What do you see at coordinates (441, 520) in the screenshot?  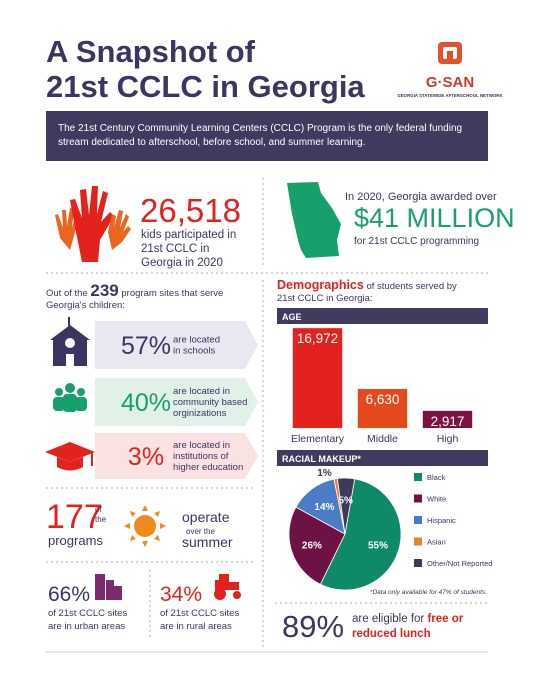 I see `legend-label: Hispanic` at bounding box center [441, 520].